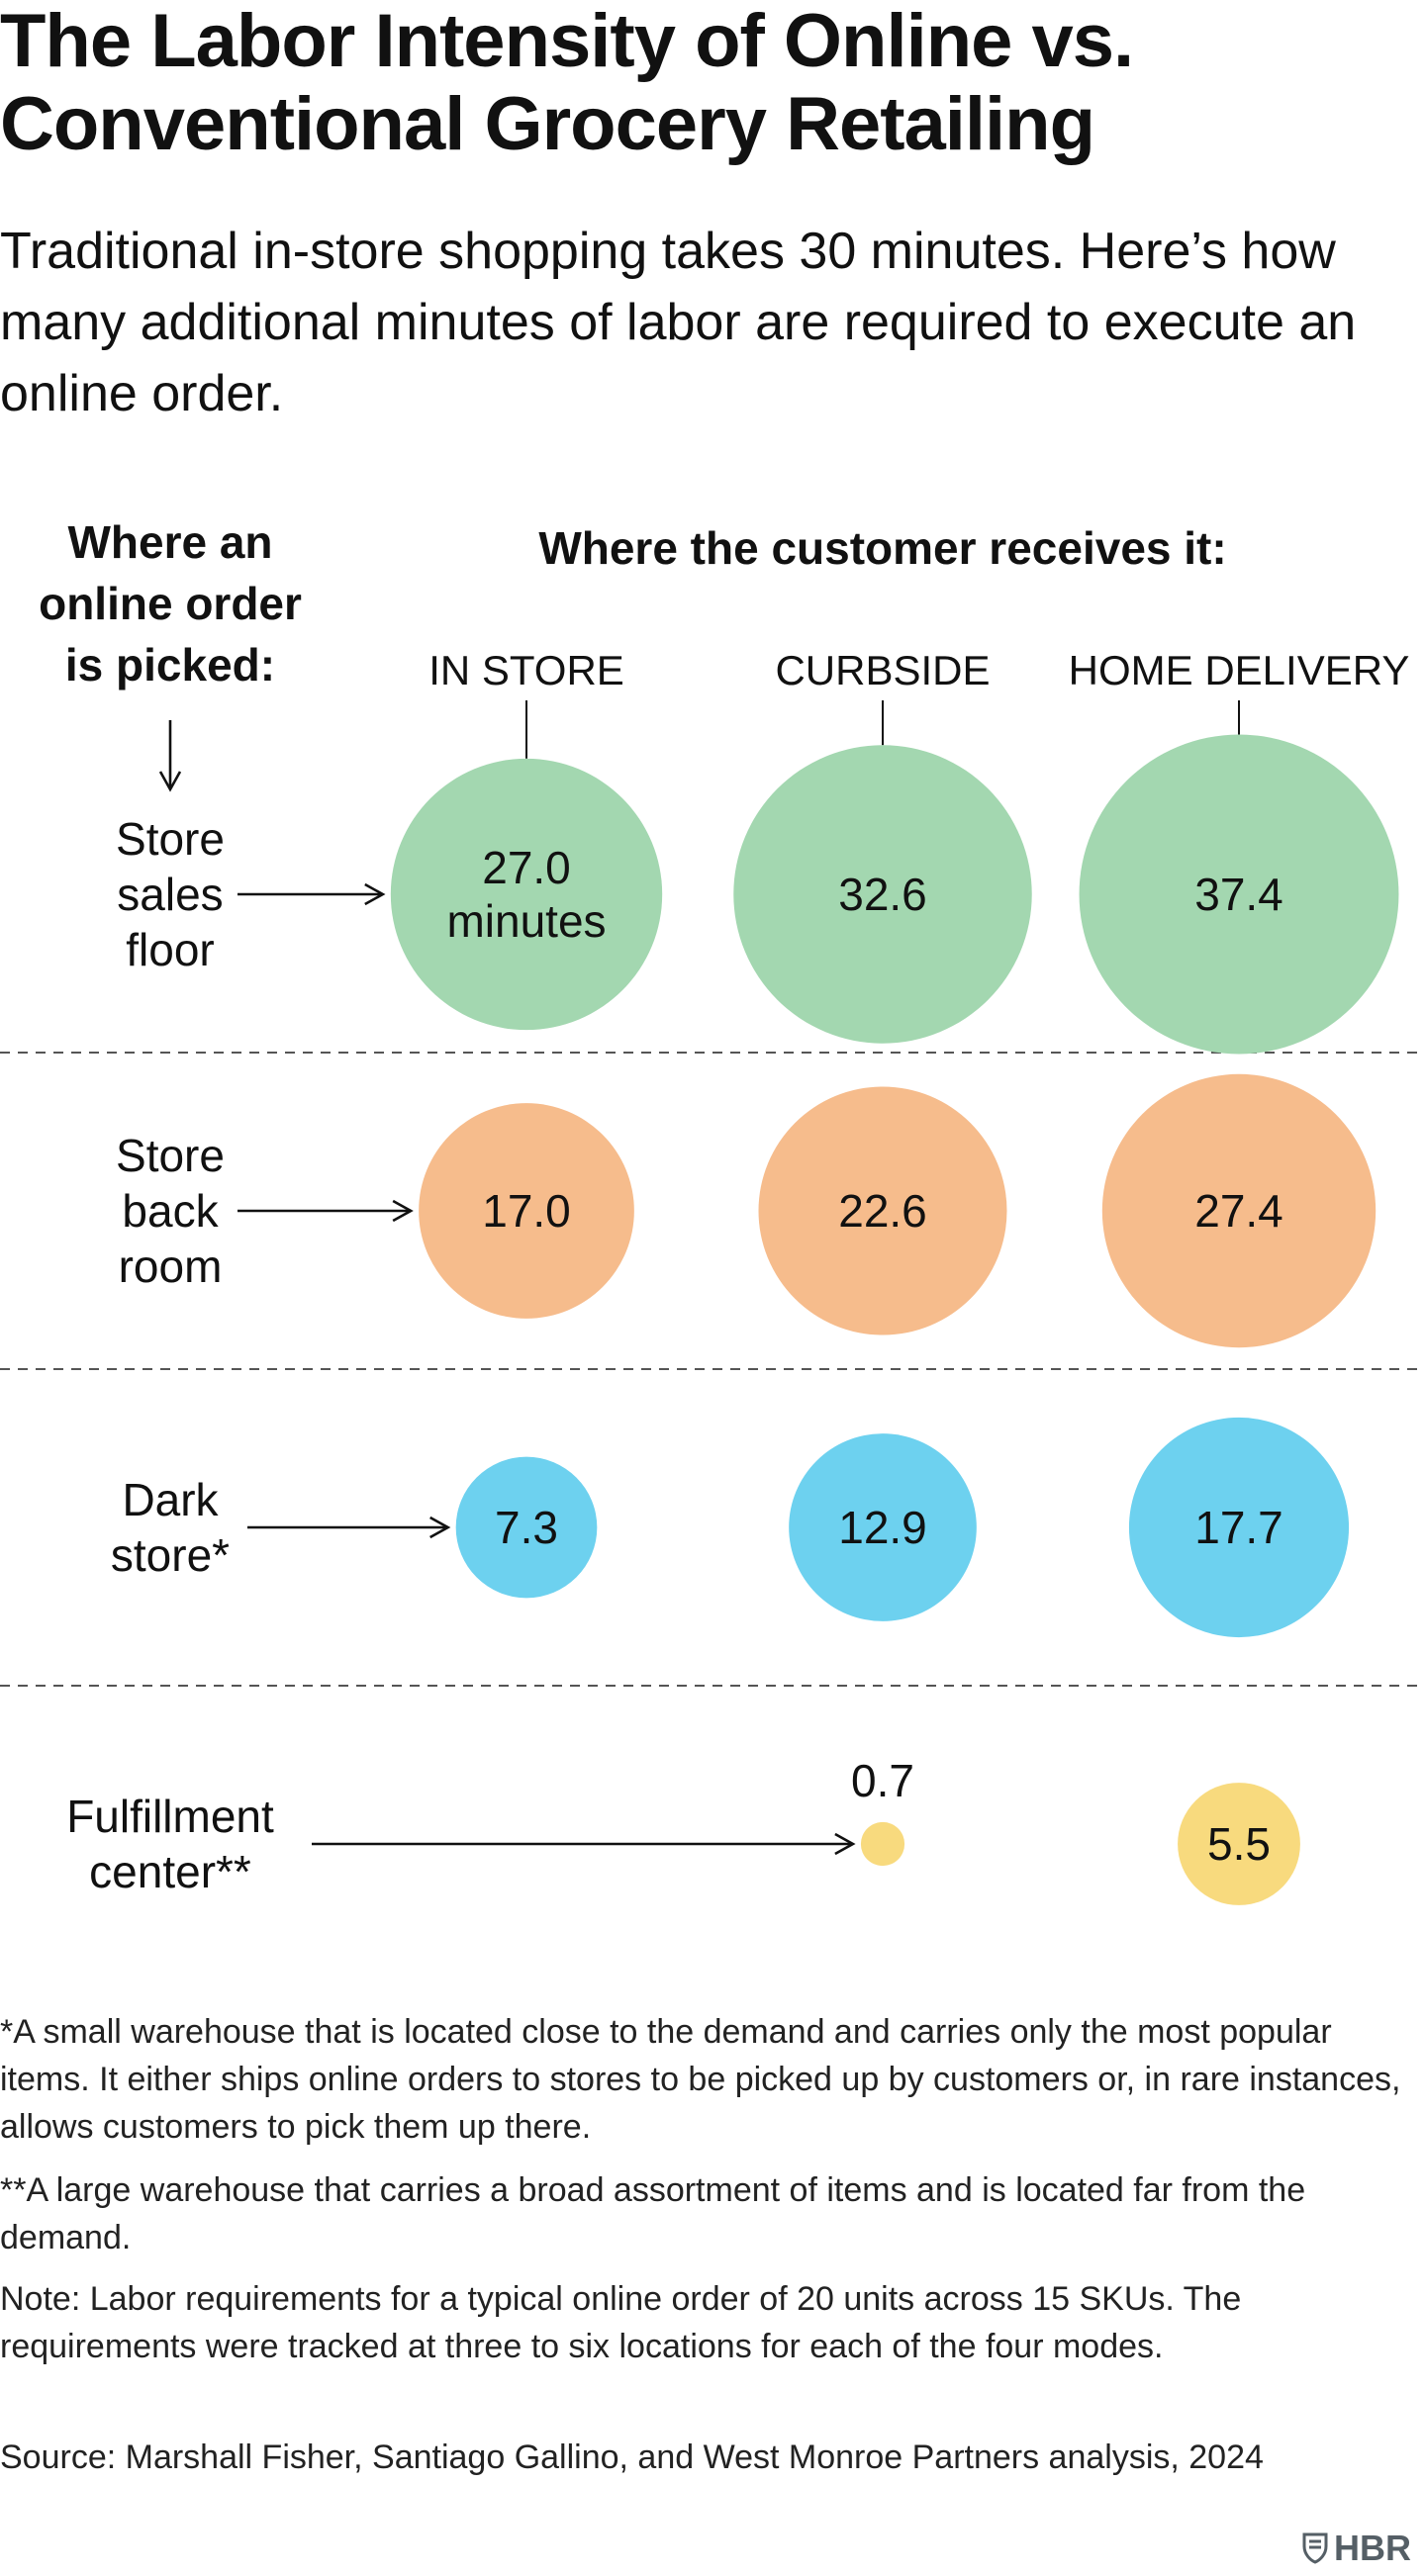 The image size is (1425, 2576). I want to click on value-label-dark-store-home-delivery: 17.7, so click(1239, 1527).